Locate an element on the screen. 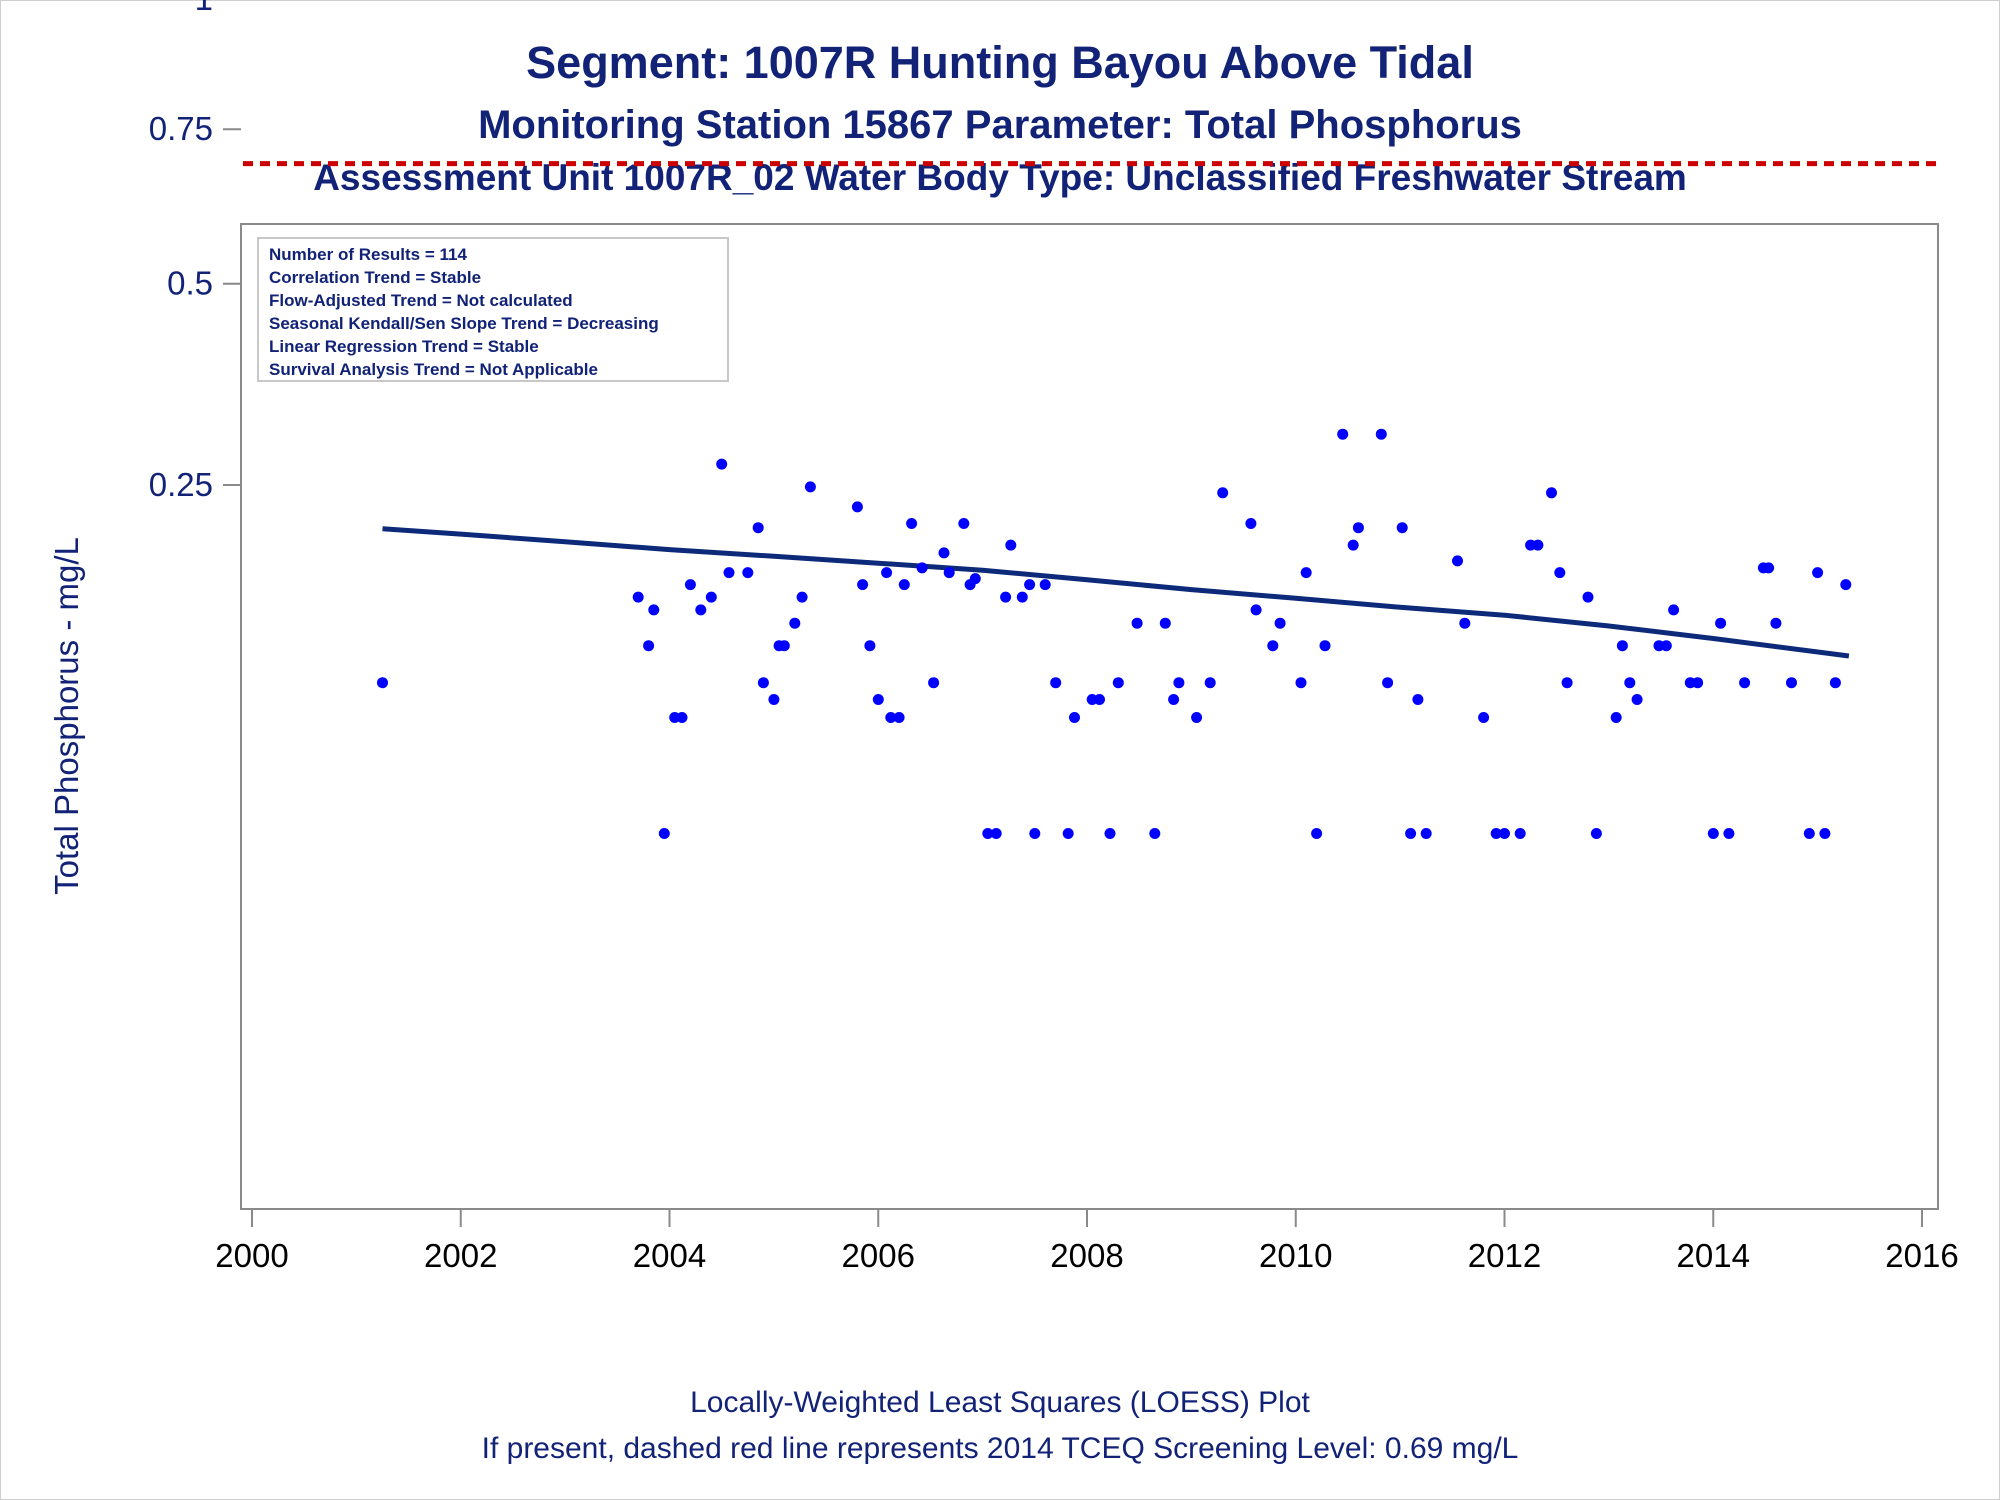  x-tick-label: 2016 is located at coordinates (1921, 1255).